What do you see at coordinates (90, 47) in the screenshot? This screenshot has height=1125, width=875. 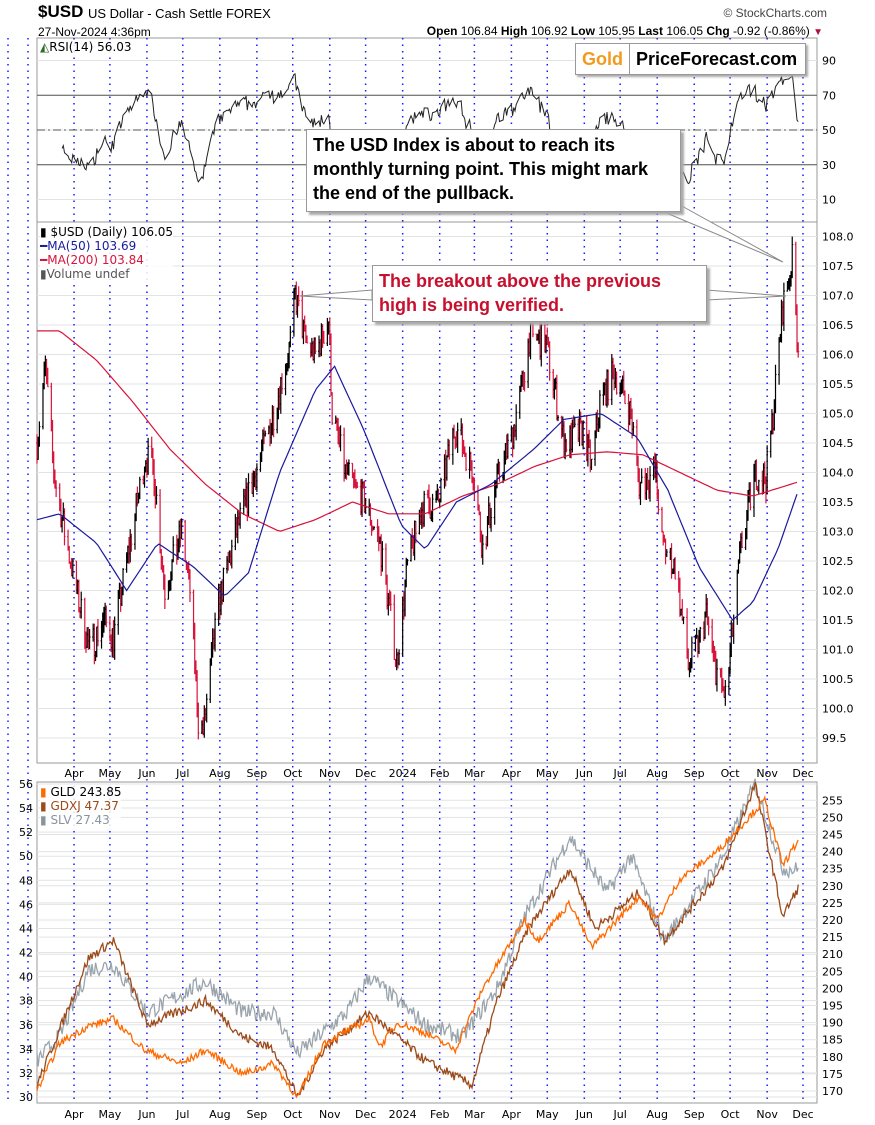 I see `rsi-label: RSI(14) 56.03` at bounding box center [90, 47].